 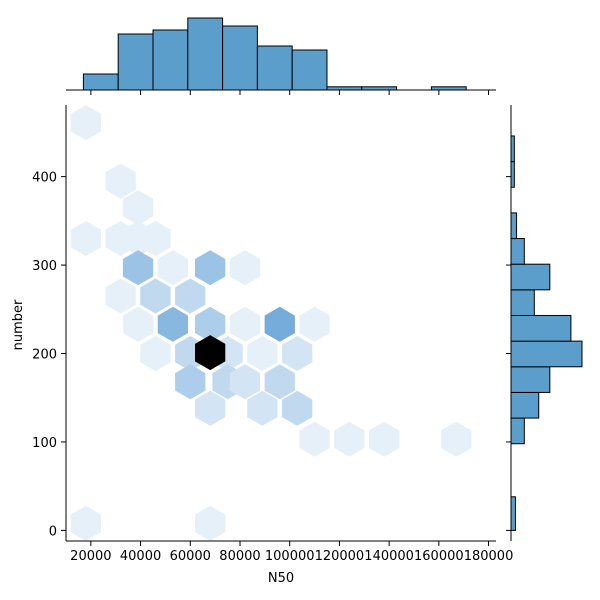 I want to click on x-tick-label-6: 140000, so click(x=389, y=556).